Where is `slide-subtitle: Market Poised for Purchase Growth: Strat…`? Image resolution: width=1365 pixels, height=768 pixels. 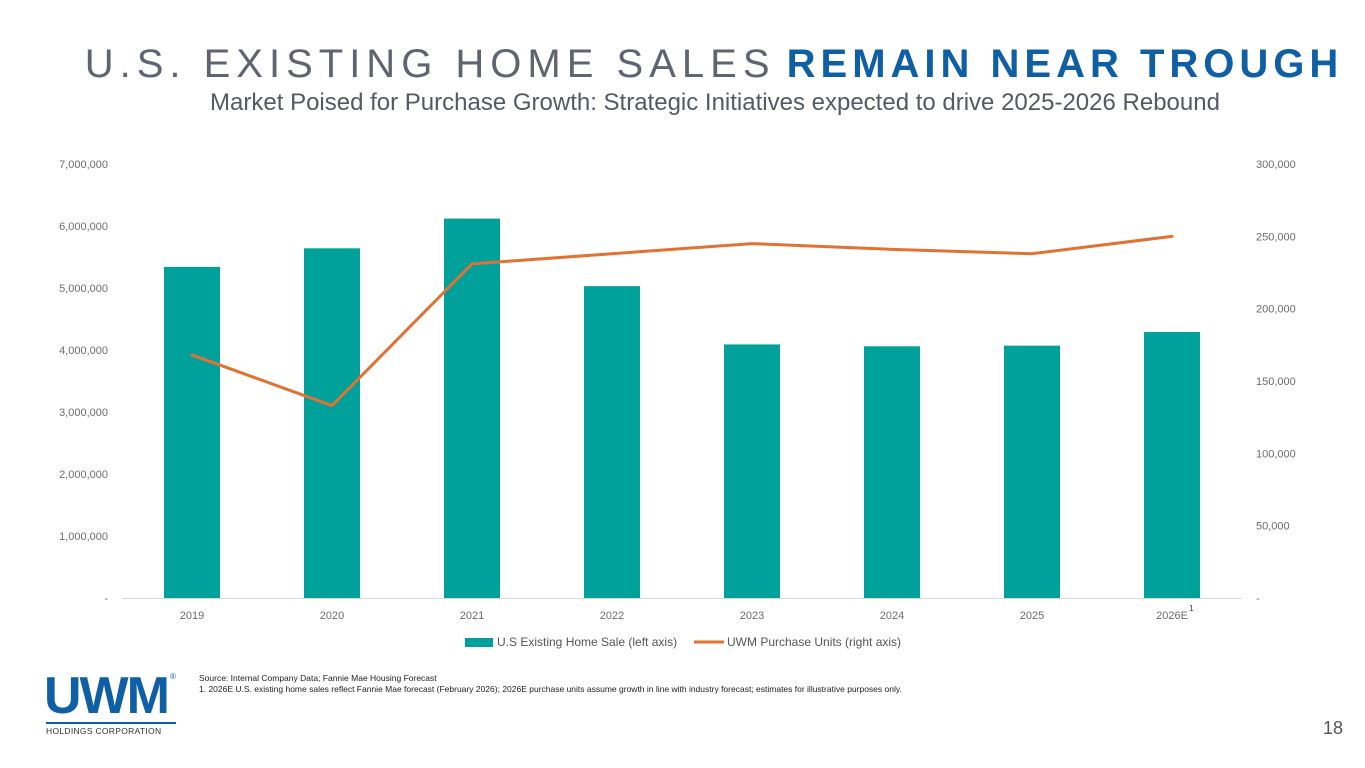 slide-subtitle: Market Poised for Purchase Growth: Strat… is located at coordinates (715, 102).